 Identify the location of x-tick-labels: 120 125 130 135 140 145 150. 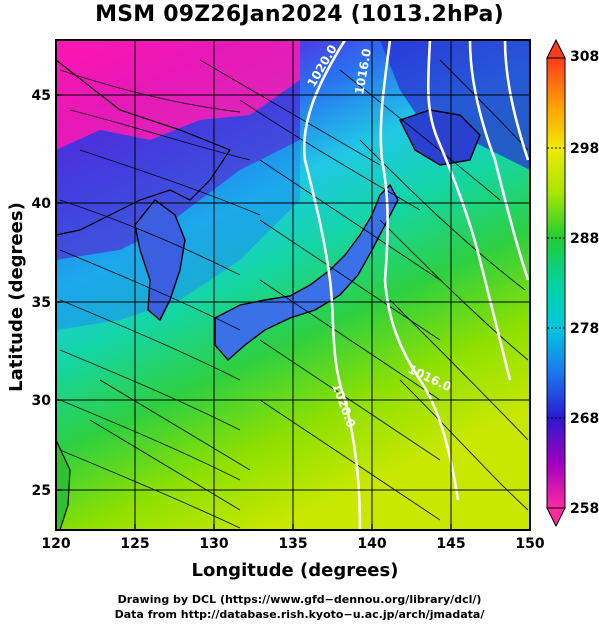
(292, 544).